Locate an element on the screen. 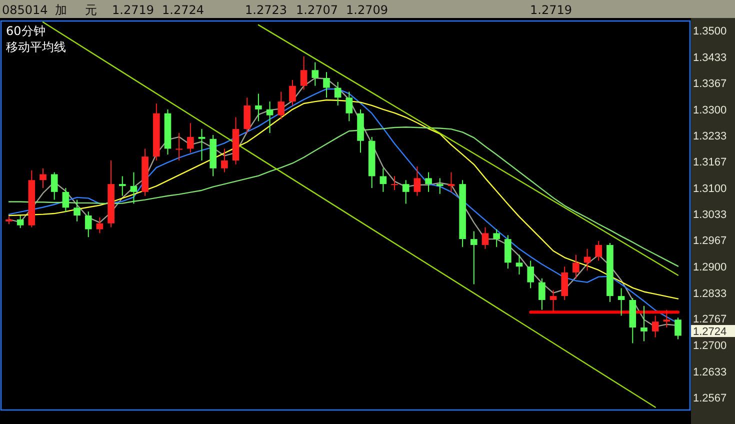  y-tick-label: 1.3367 is located at coordinates (710, 84).